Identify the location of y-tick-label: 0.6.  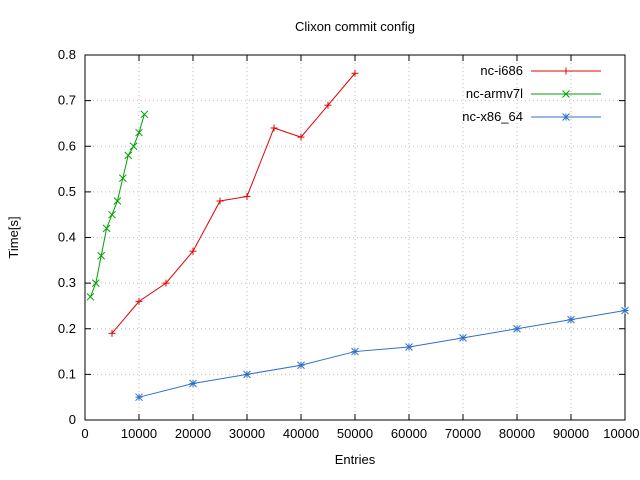
(67, 145).